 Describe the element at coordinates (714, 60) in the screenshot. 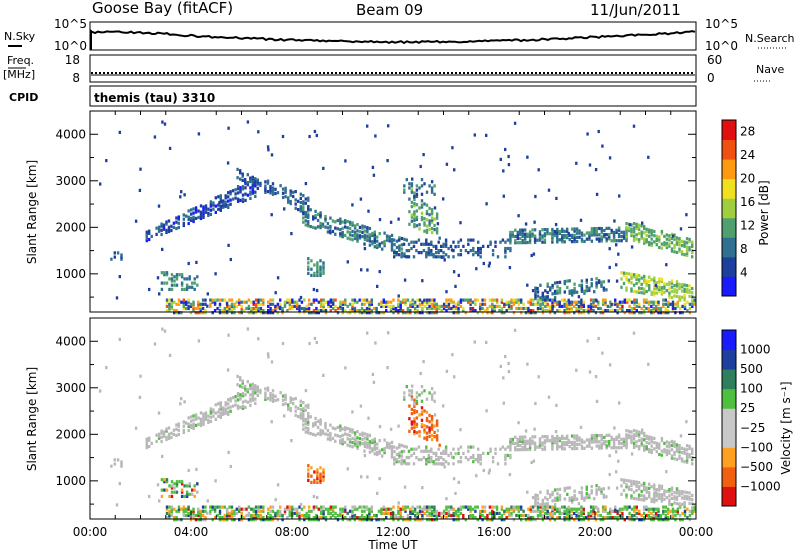

I see `nave-tick-top: 60` at that location.